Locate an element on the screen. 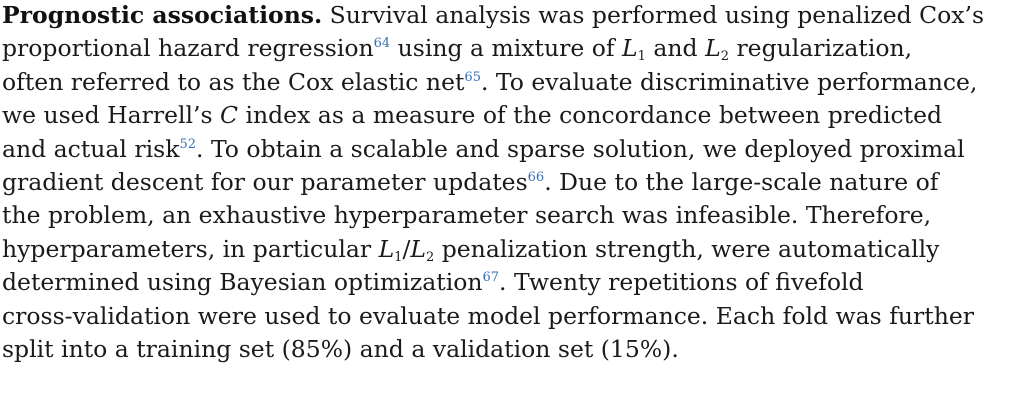 The image size is (1014, 403). section-heading: Prognostic associations. is located at coordinates (162, 15).